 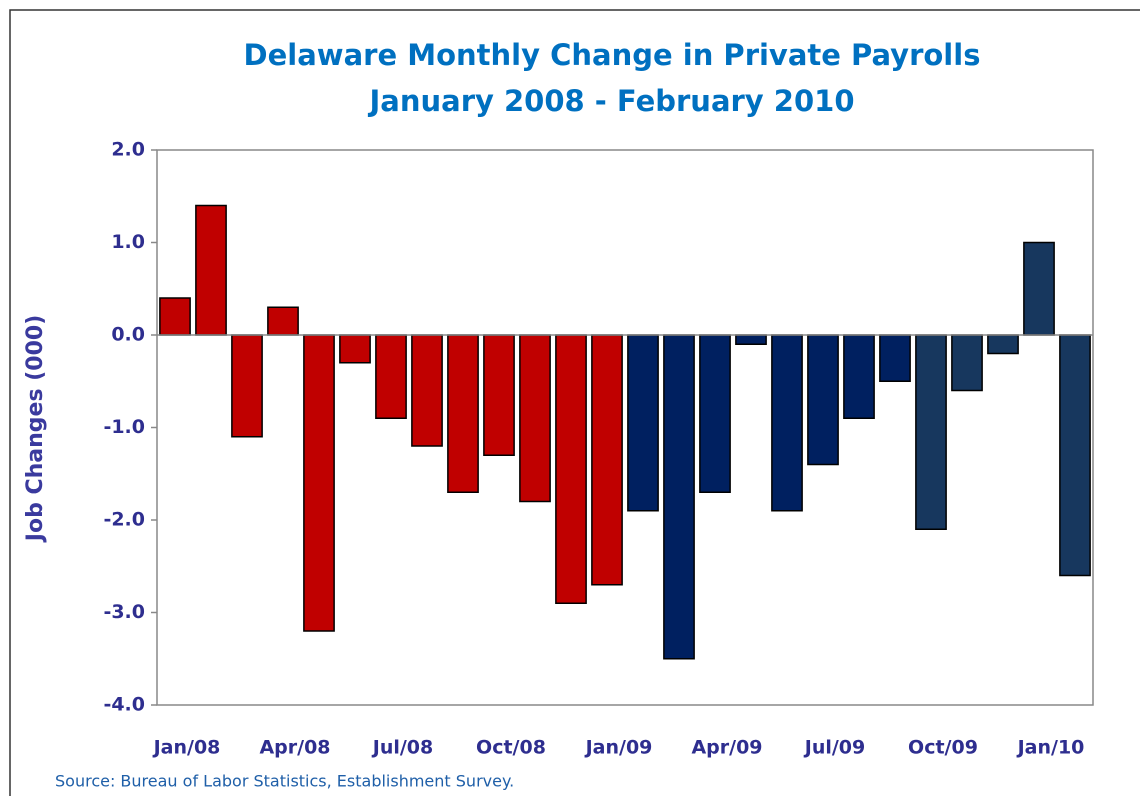 What do you see at coordinates (511, 748) in the screenshot?
I see `x-tick-label: Oct/08` at bounding box center [511, 748].